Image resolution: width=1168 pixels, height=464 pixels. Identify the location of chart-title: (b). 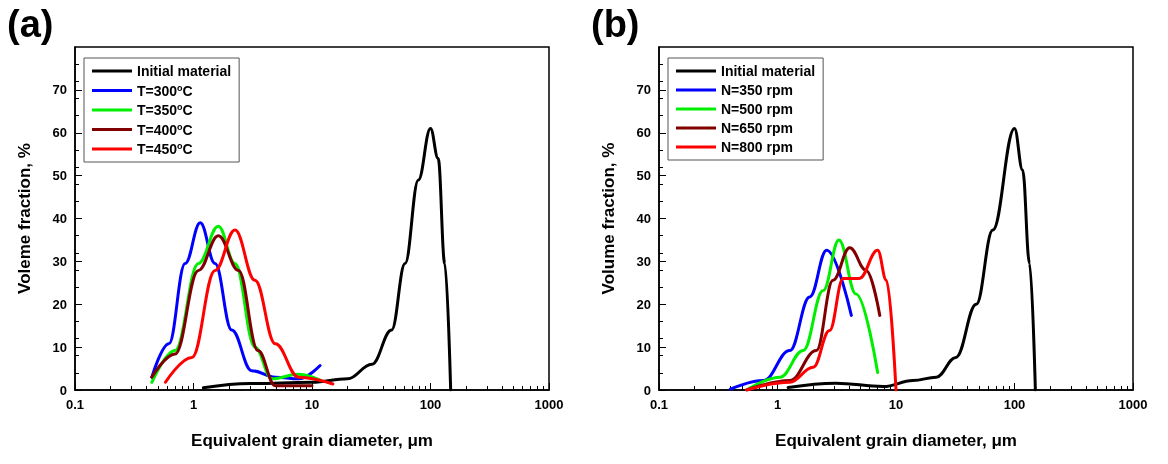
(615, 24).